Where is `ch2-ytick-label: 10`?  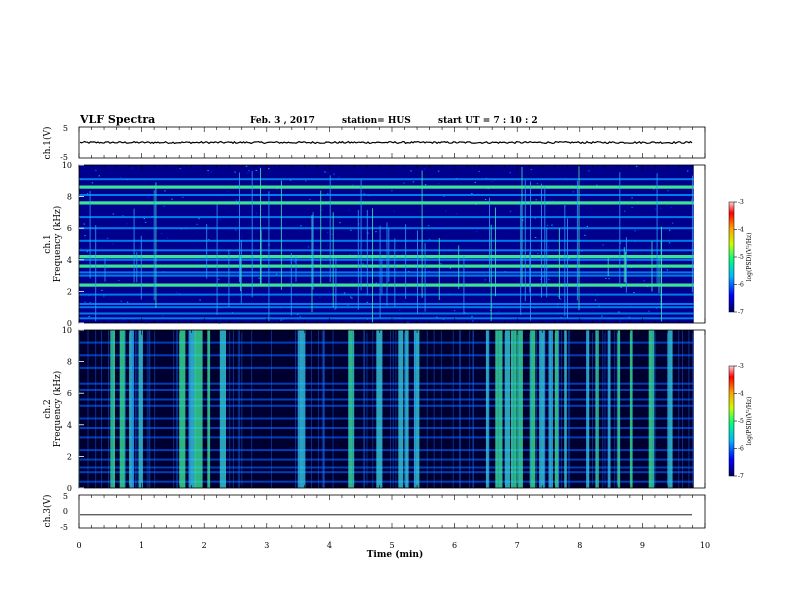
ch2-ytick-label: 10 is located at coordinates (67, 330).